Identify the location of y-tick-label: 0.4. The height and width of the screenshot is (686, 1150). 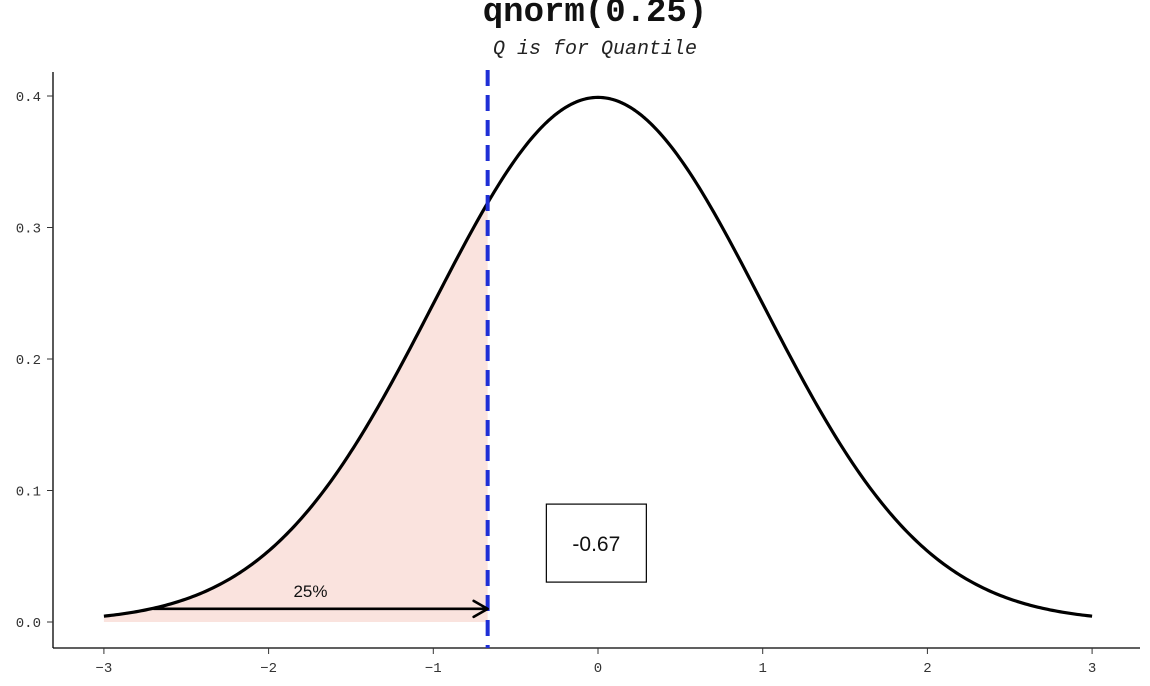
(28, 98).